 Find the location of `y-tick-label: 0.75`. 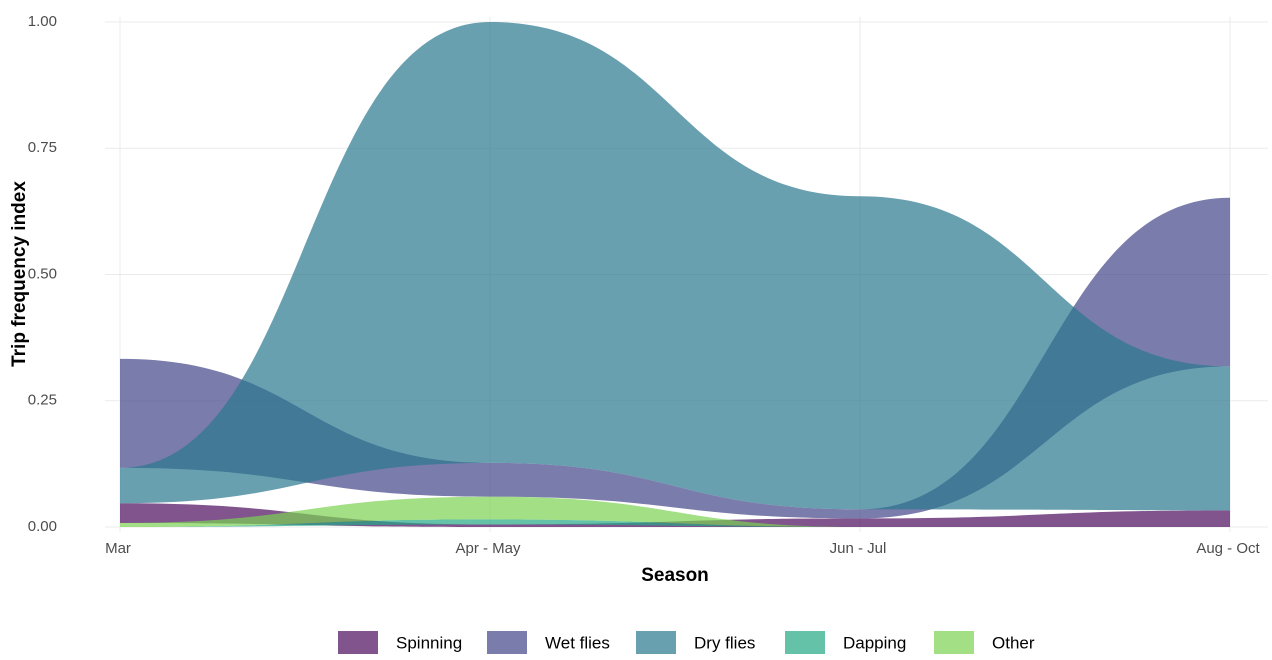

y-tick-label: 0.75 is located at coordinates (42, 147).